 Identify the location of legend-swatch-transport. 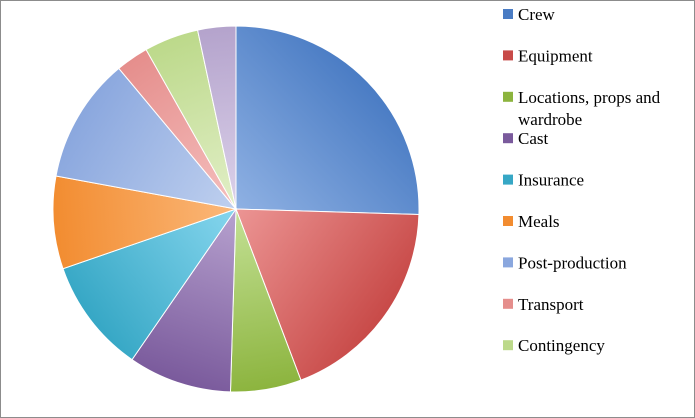
(508, 303).